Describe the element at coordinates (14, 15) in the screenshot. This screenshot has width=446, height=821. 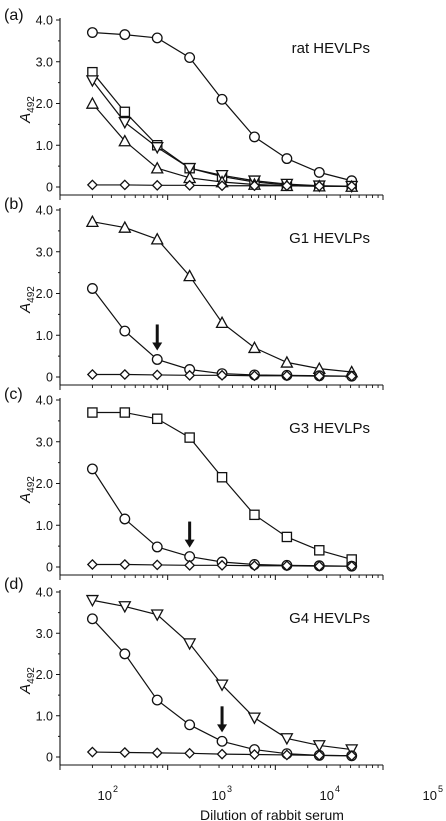
I see `panel-label: (a)` at that location.